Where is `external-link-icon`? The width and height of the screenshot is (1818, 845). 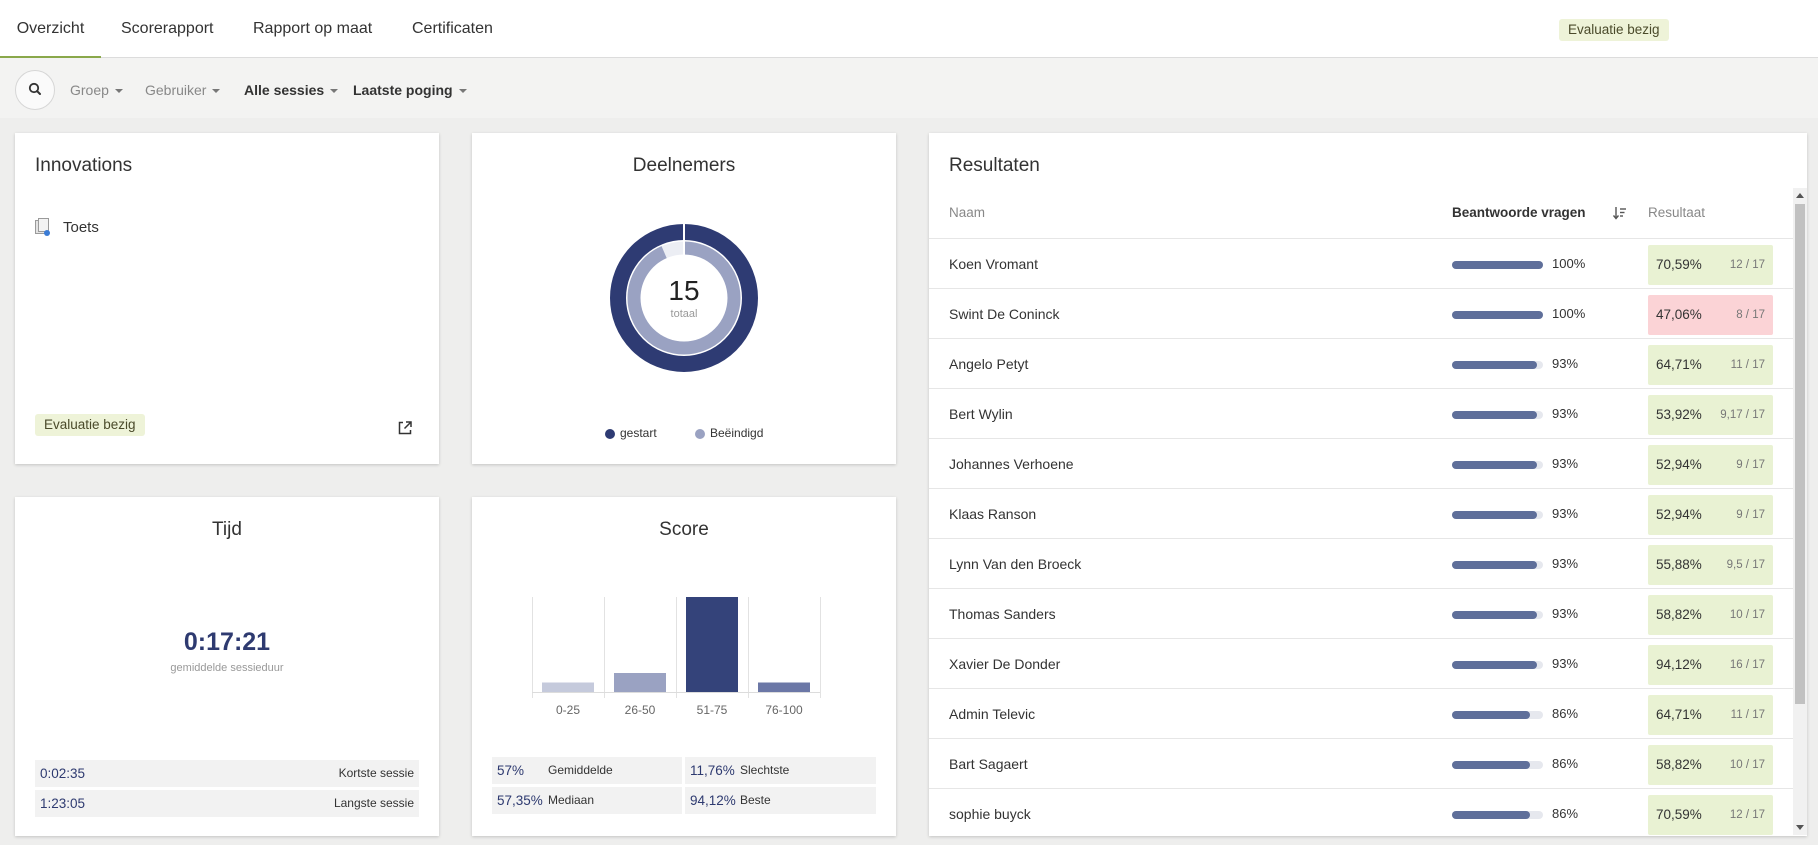 external-link-icon is located at coordinates (405, 428).